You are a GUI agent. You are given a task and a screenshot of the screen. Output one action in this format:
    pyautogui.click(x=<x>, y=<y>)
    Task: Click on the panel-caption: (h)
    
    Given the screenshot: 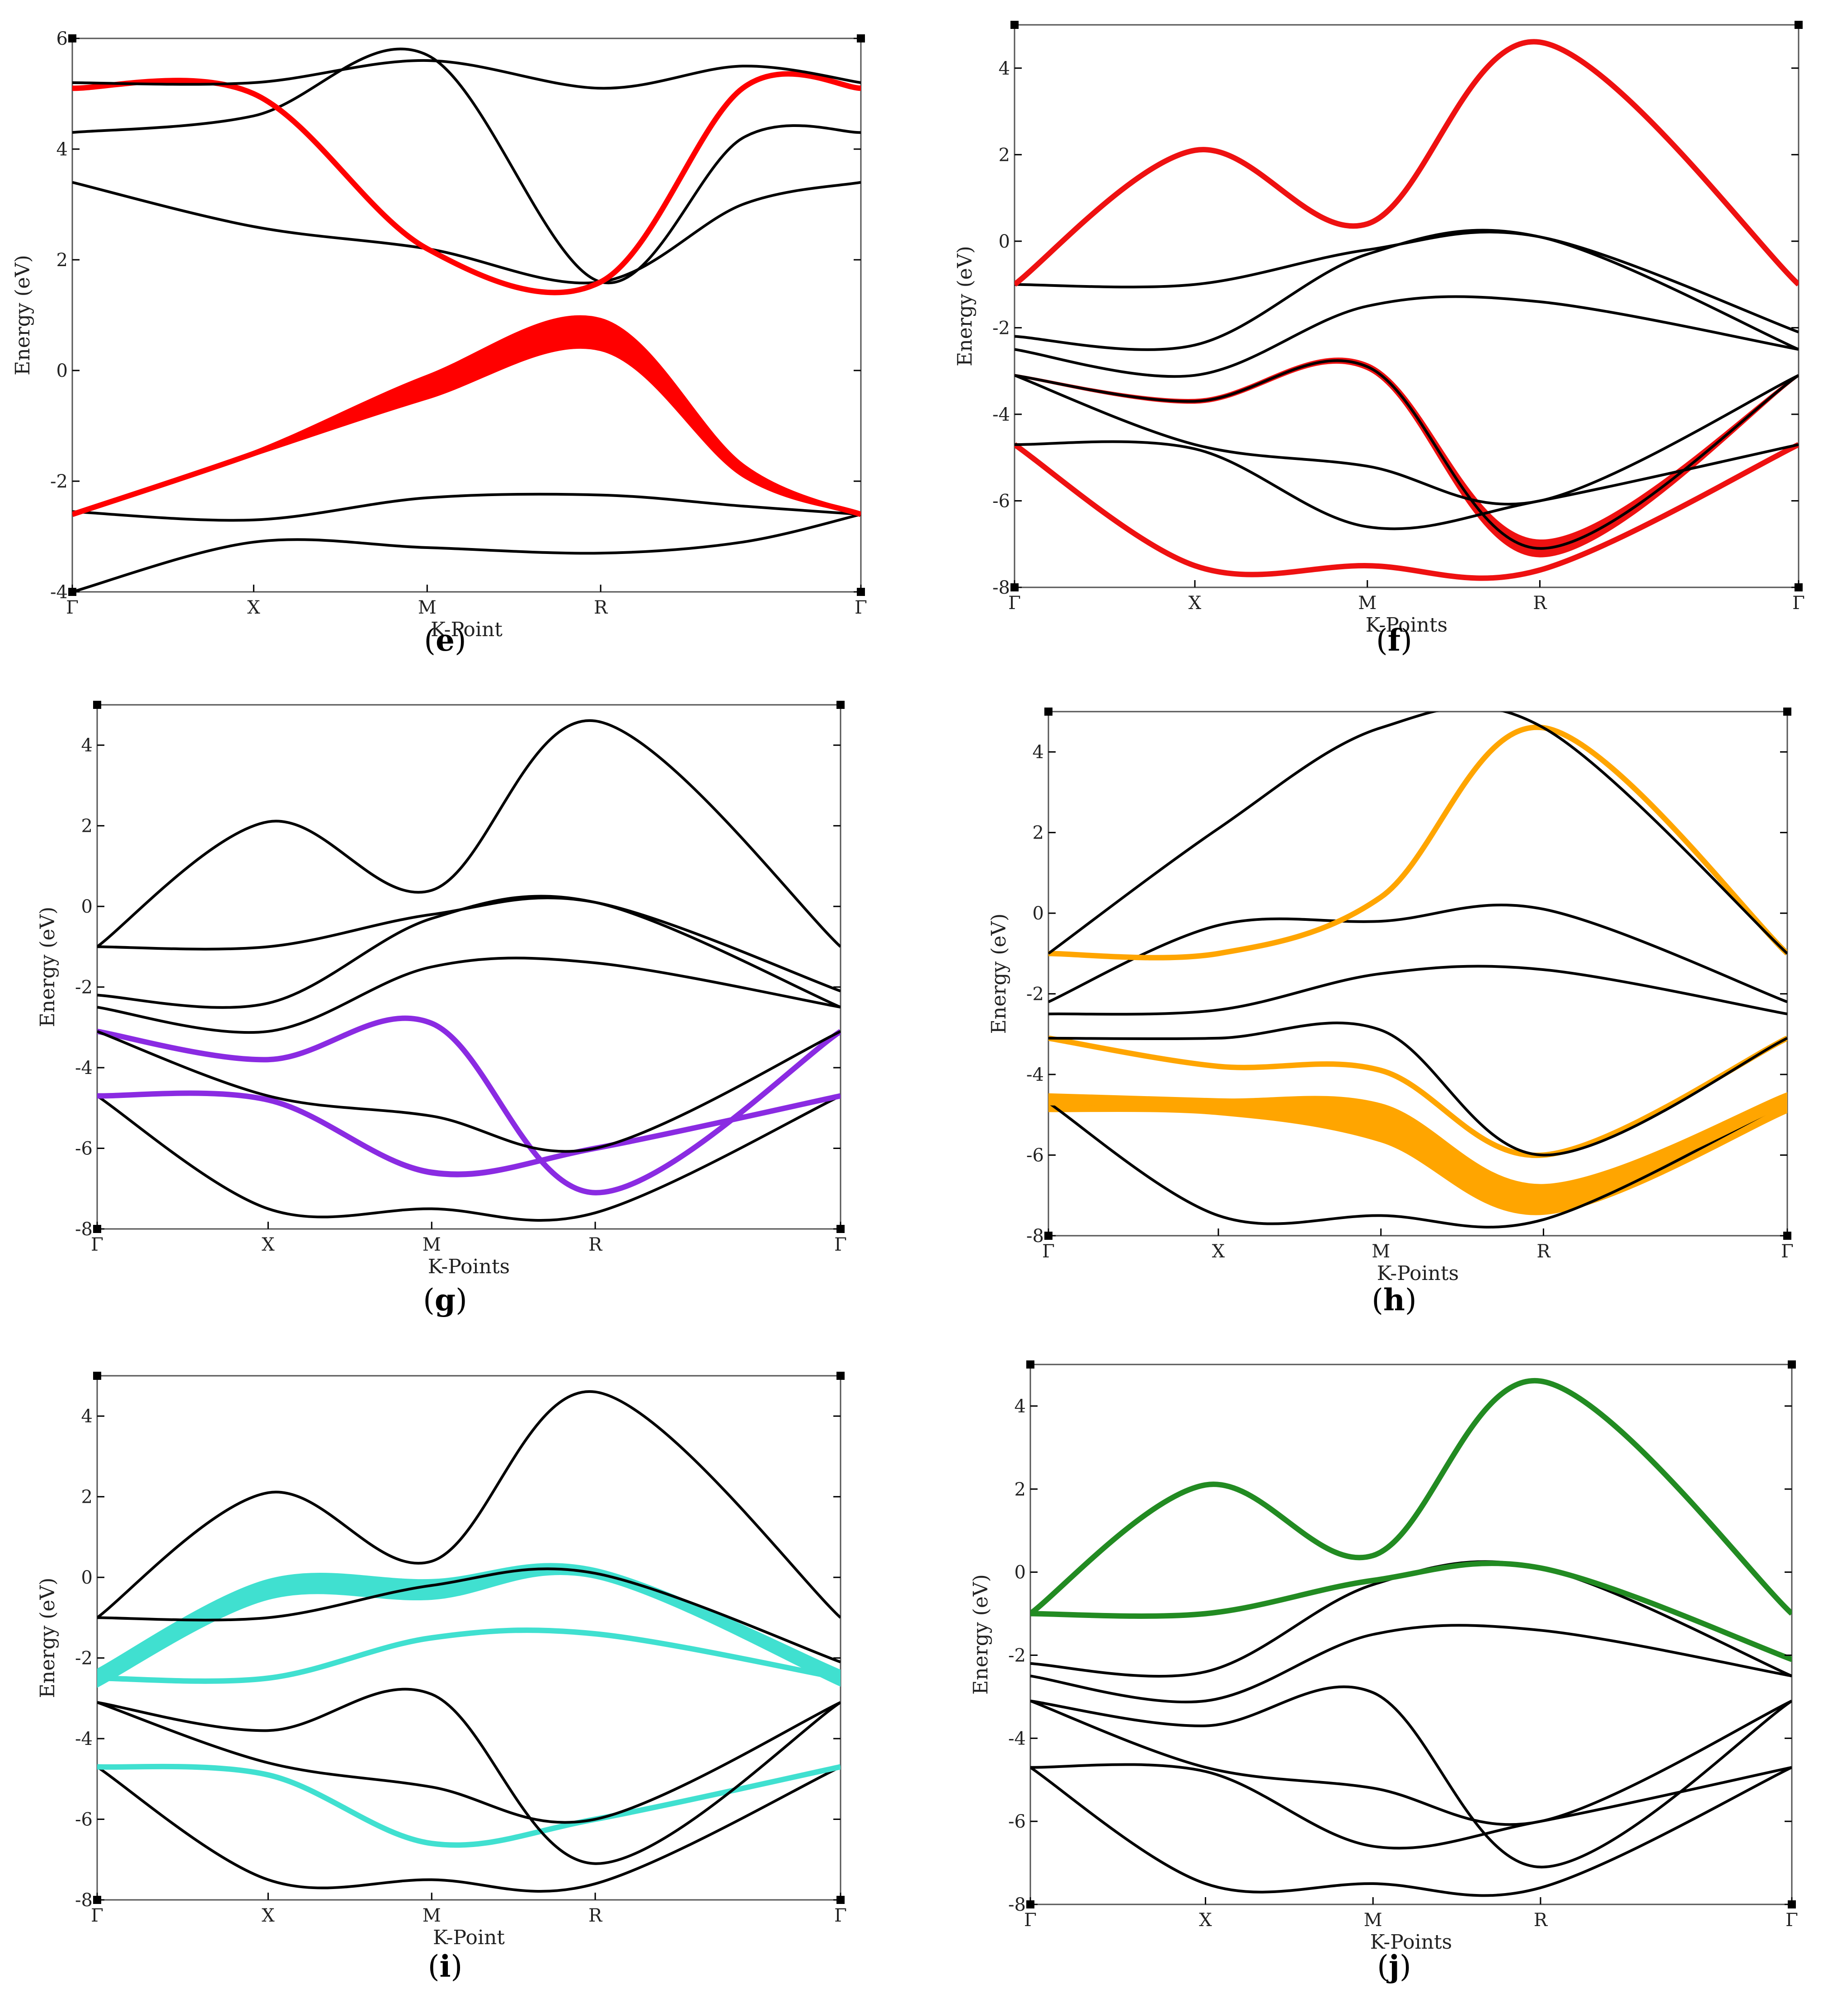 What is the action you would take?
    pyautogui.click(x=1394, y=1299)
    